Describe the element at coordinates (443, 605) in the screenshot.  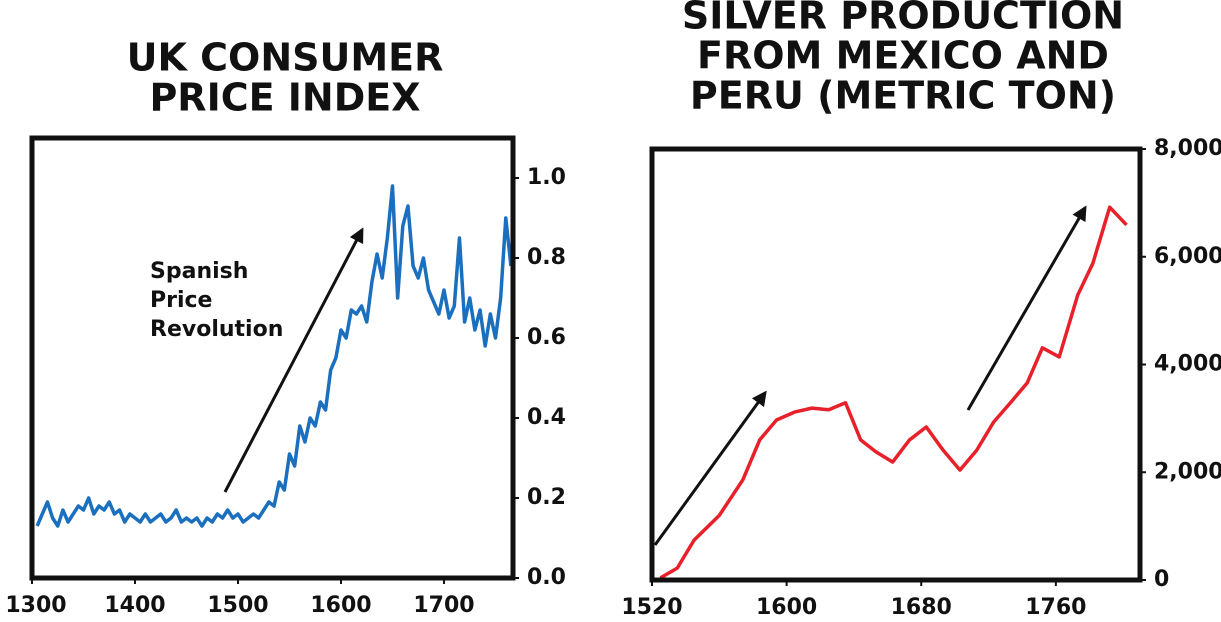
I see `x-tick-label: 1700` at that location.